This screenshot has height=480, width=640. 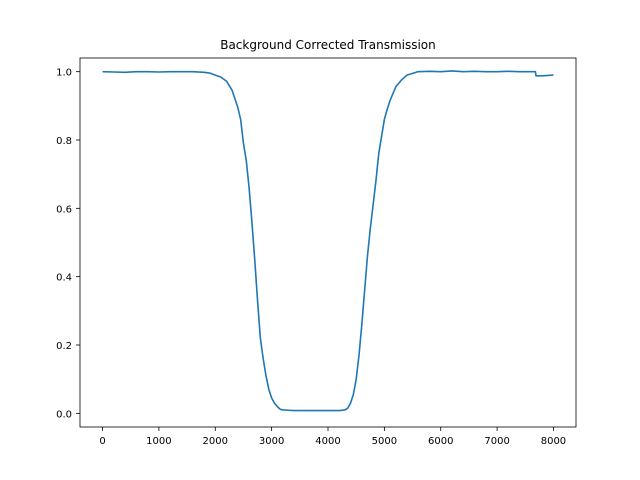 What do you see at coordinates (384, 441) in the screenshot?
I see `x-tick-label: 5000` at bounding box center [384, 441].